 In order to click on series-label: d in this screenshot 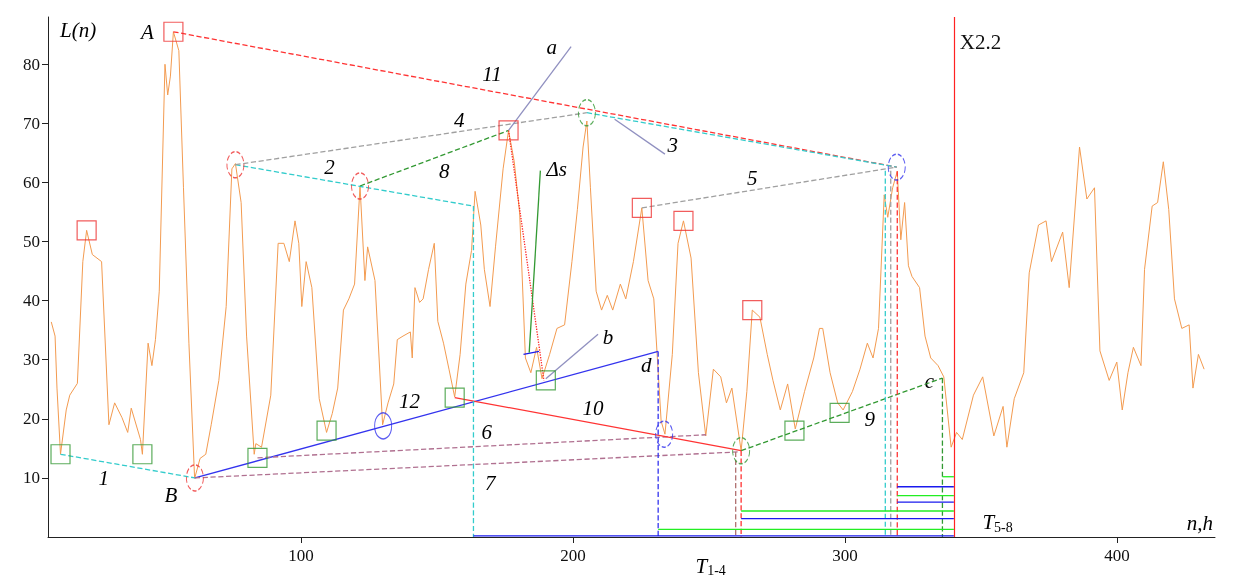, I will do `click(646, 365)`.